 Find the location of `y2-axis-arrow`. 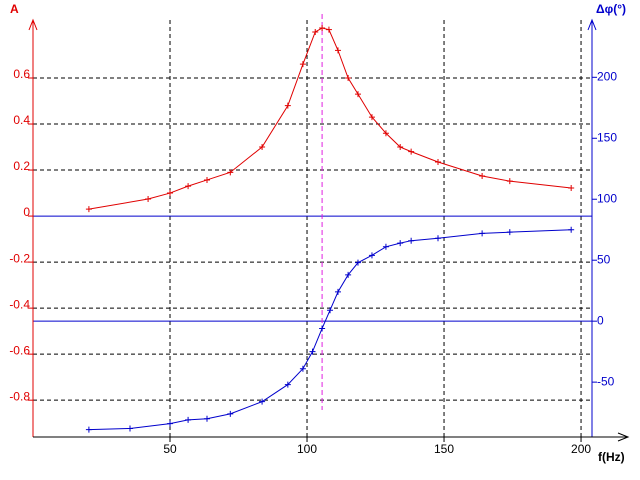

y2-axis-arrow is located at coordinates (592, 24).